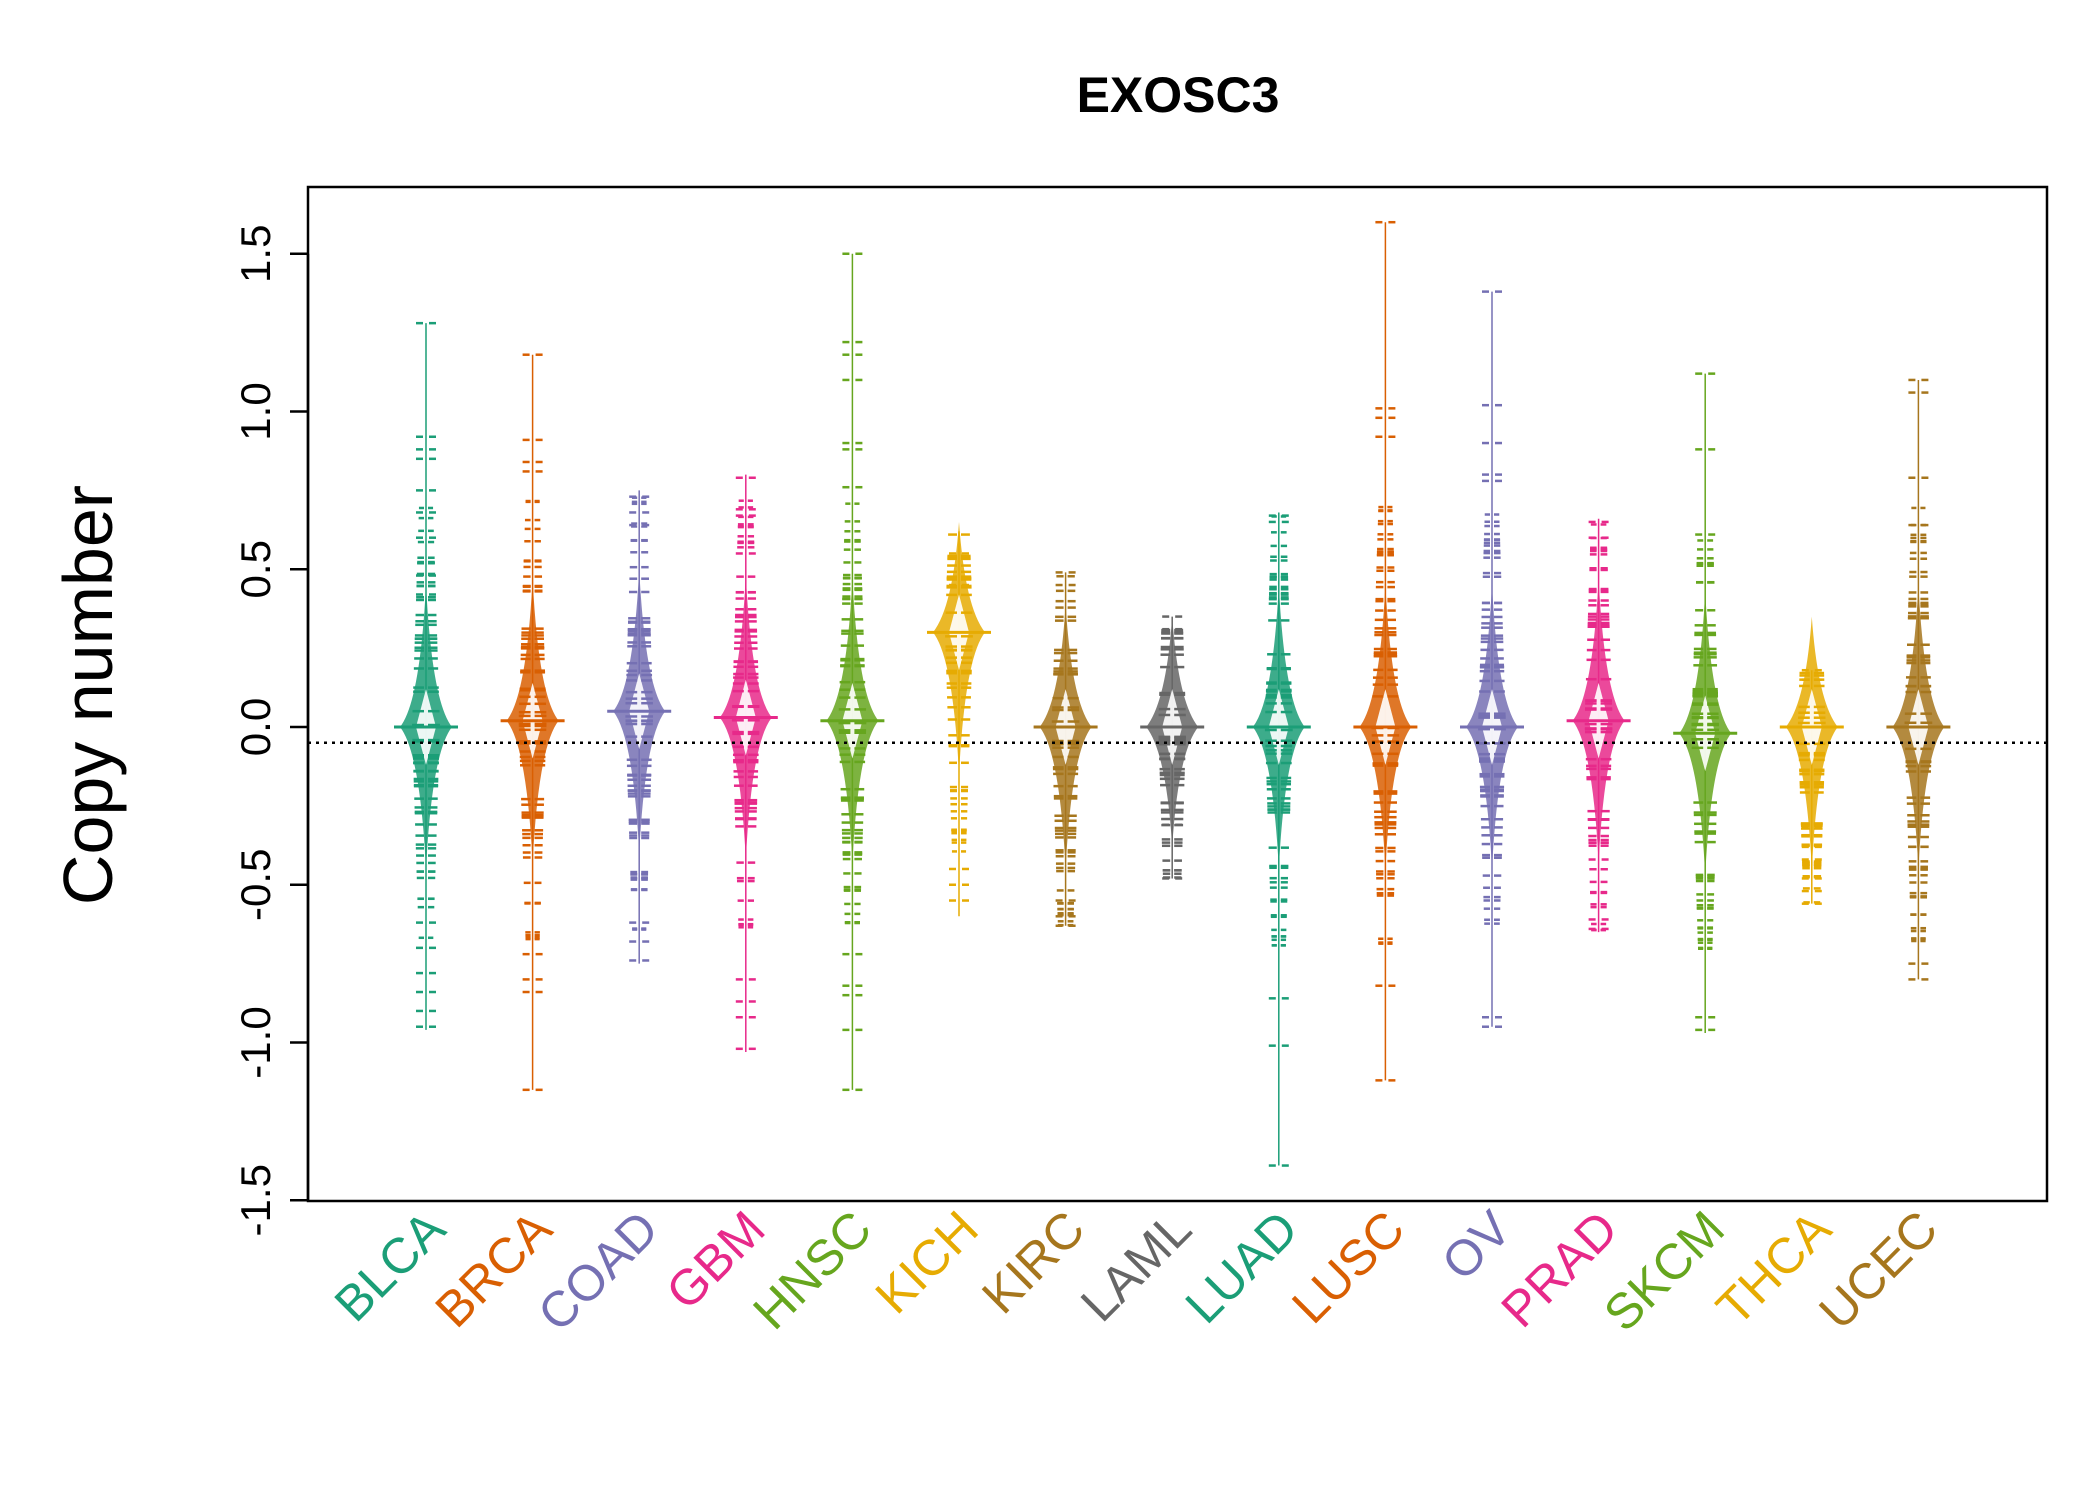  What do you see at coordinates (745, 763) in the screenshot?
I see `bean-gbm` at bounding box center [745, 763].